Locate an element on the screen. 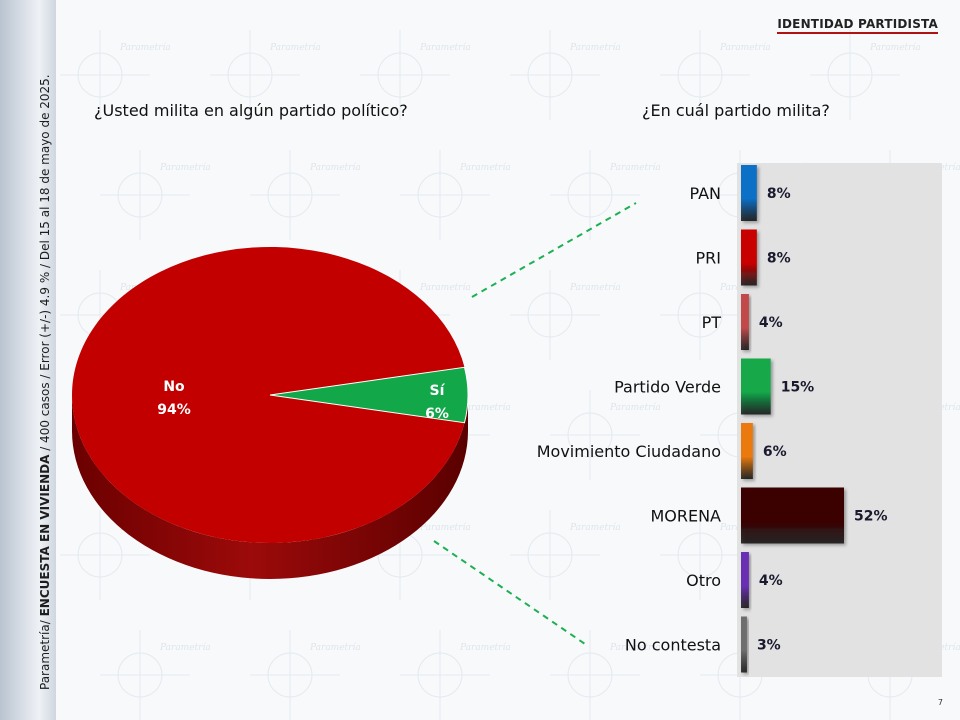 Image resolution: width=960 pixels, height=720 pixels. pie-label-si: Sí is located at coordinates (438, 391).